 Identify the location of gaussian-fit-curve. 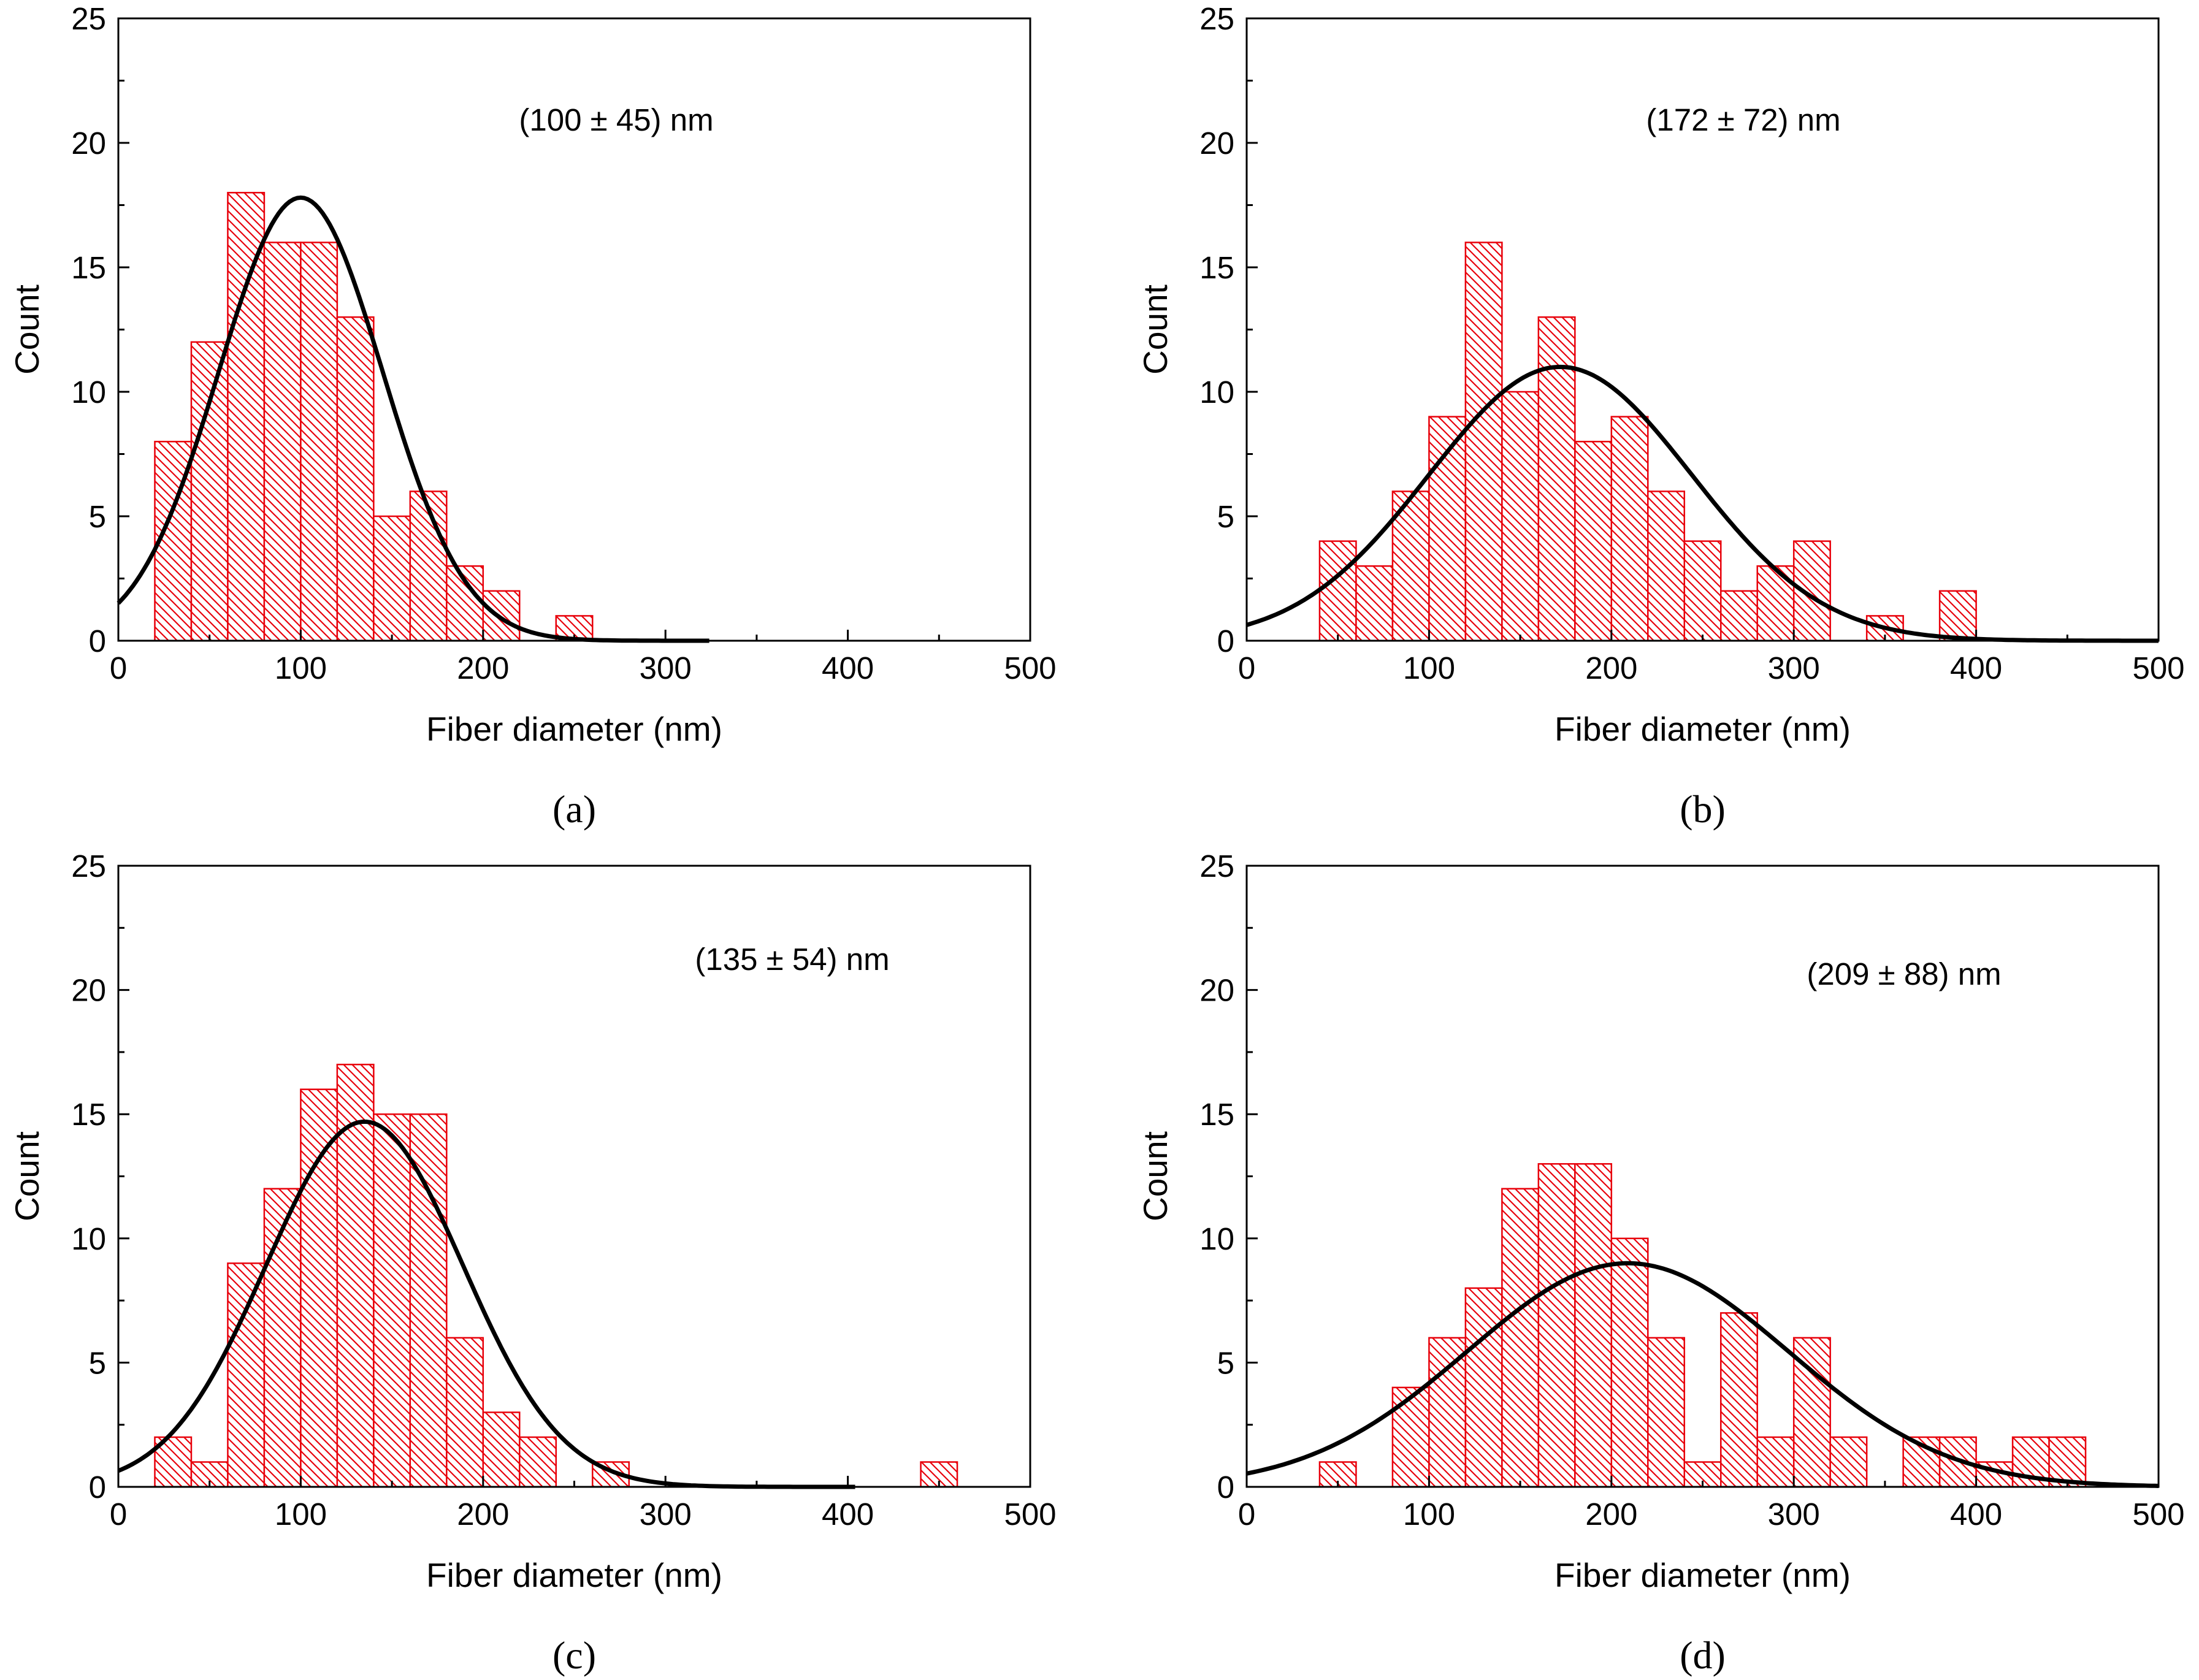
(1702, 1375).